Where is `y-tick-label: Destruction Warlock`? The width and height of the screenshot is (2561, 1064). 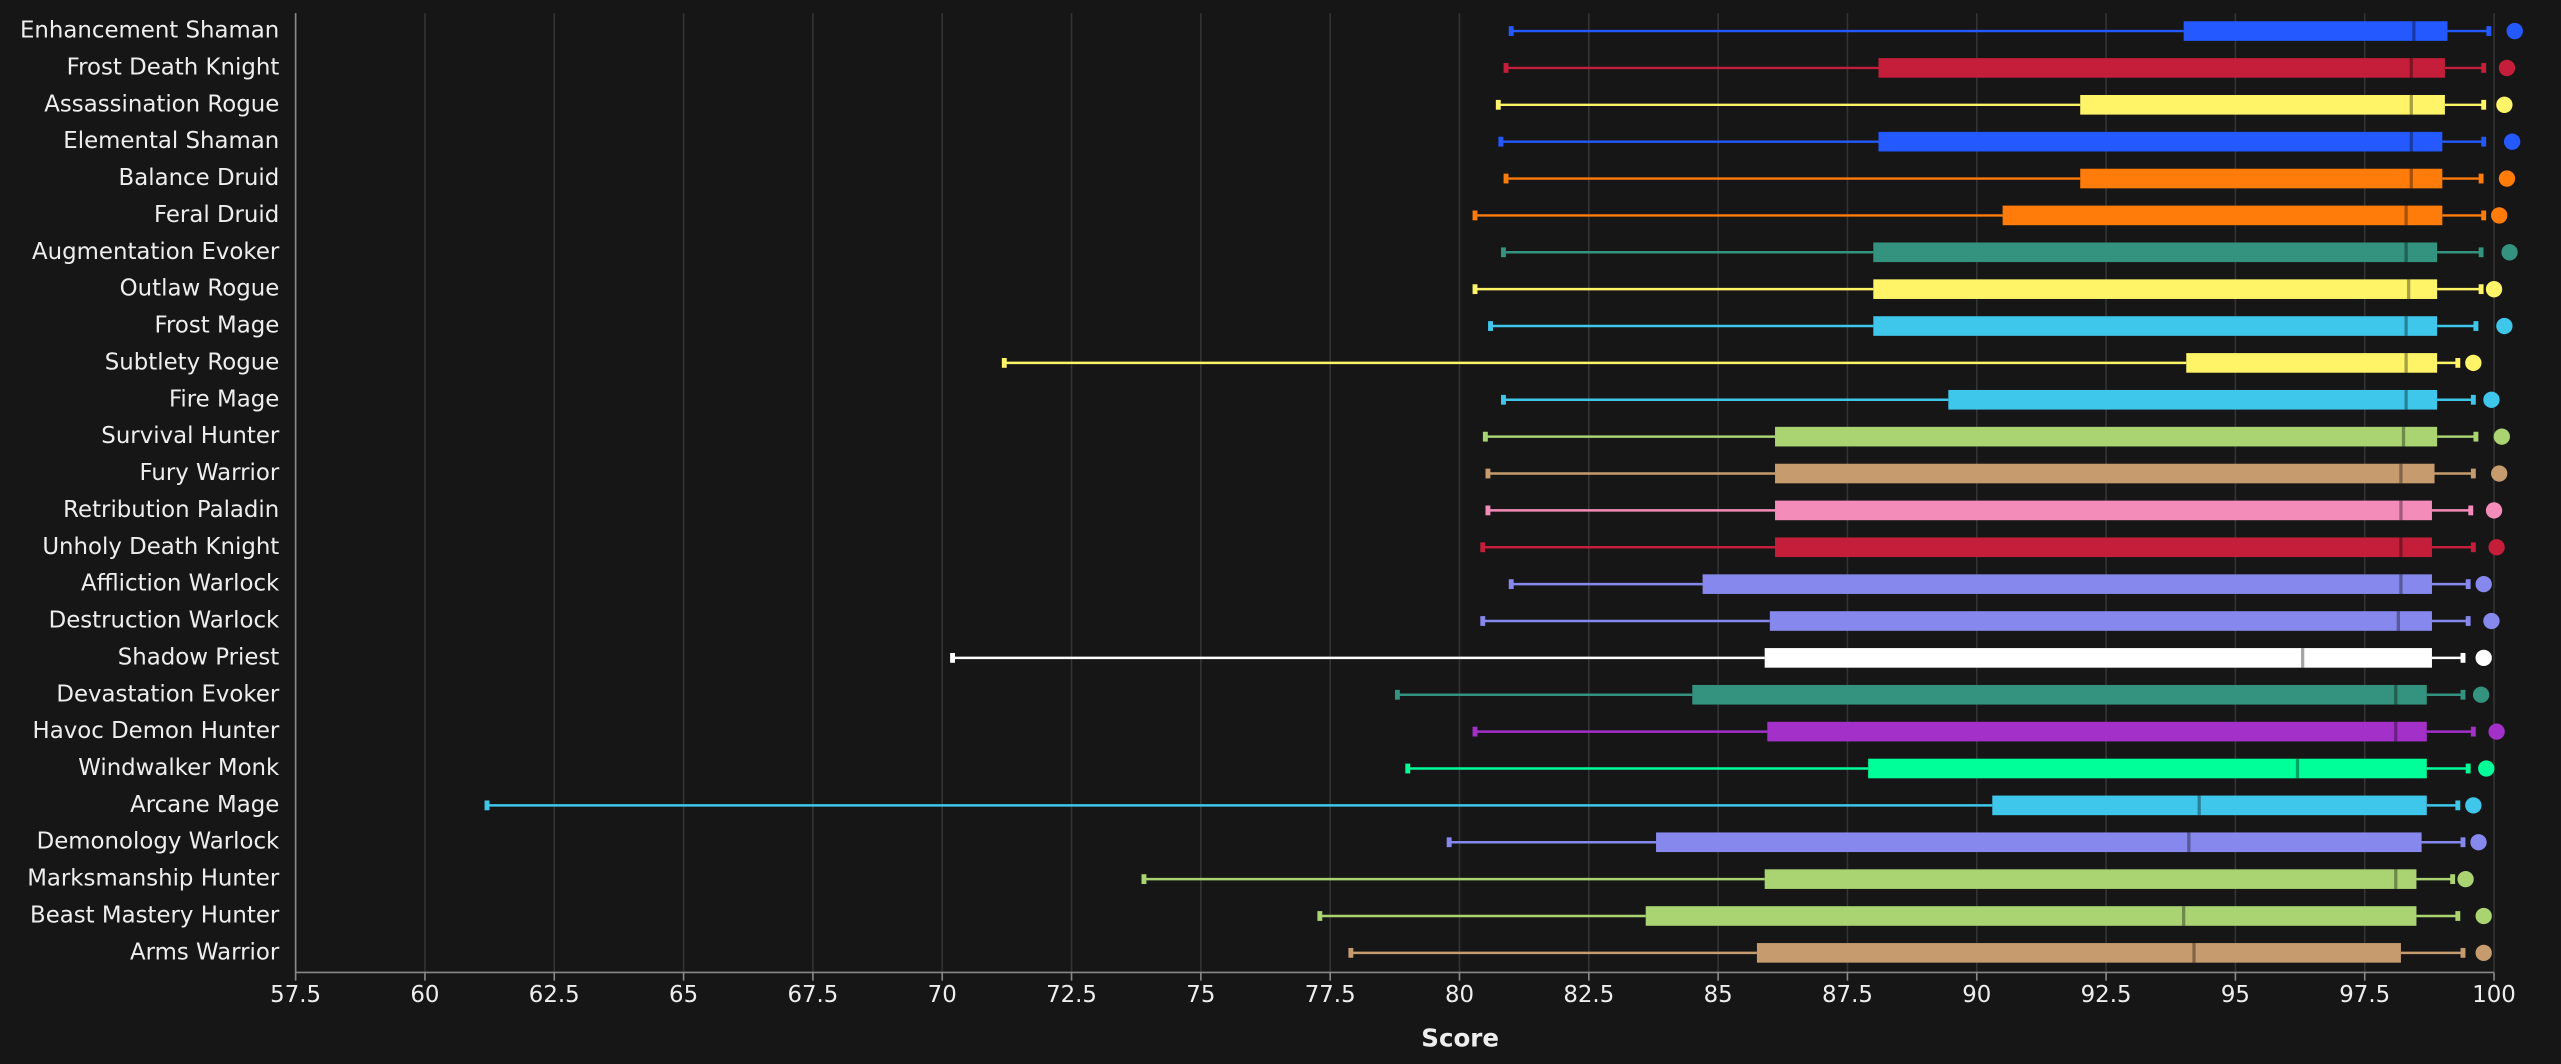 y-tick-label: Destruction Warlock is located at coordinates (164, 621).